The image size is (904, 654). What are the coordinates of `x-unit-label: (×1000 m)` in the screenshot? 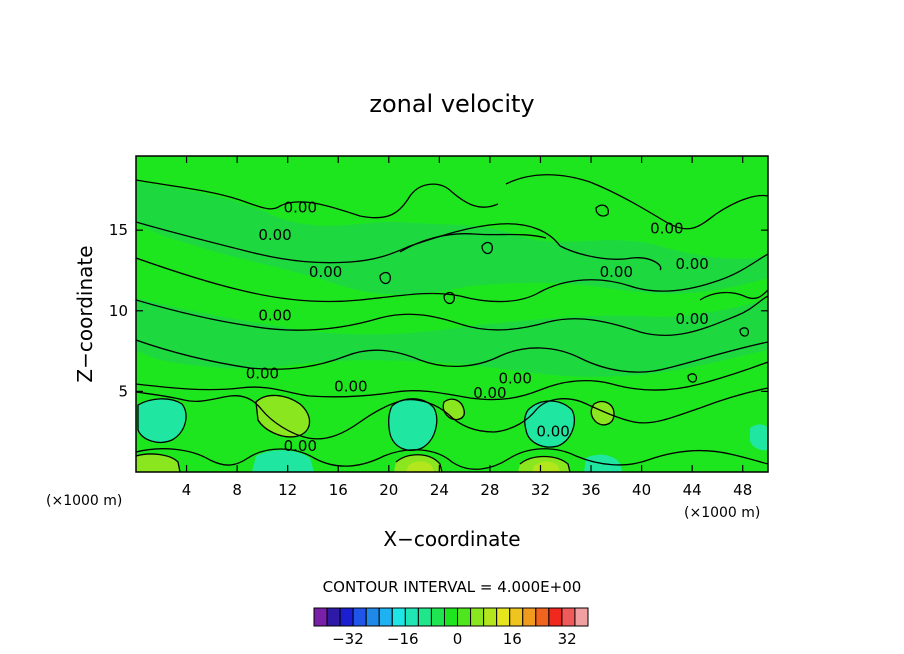 It's located at (722, 513).